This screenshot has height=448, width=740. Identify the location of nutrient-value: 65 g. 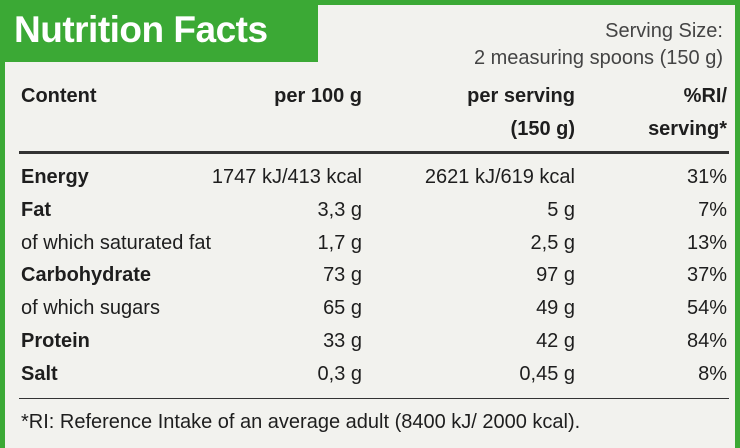
(342, 308).